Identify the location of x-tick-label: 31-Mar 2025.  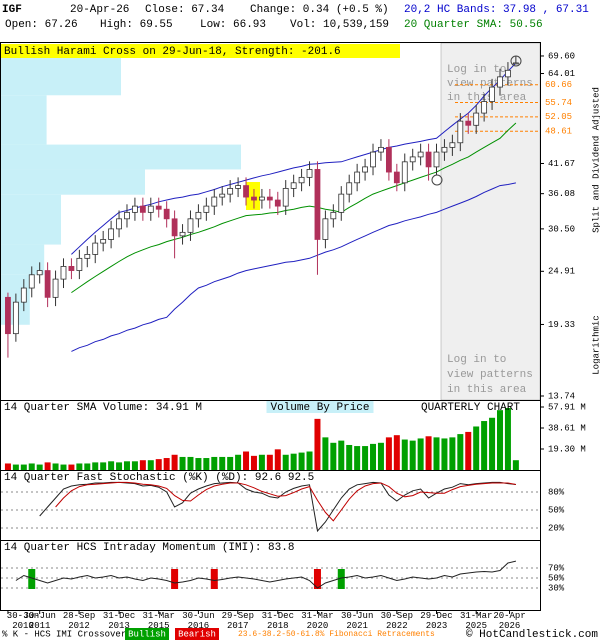
(476, 621).